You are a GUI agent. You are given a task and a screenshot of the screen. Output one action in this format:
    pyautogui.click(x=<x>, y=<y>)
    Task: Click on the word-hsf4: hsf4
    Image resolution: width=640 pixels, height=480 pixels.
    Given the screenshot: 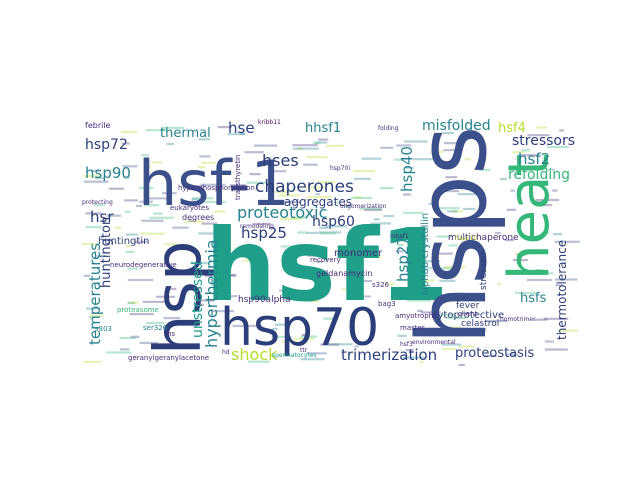 What is the action you would take?
    pyautogui.click(x=512, y=128)
    